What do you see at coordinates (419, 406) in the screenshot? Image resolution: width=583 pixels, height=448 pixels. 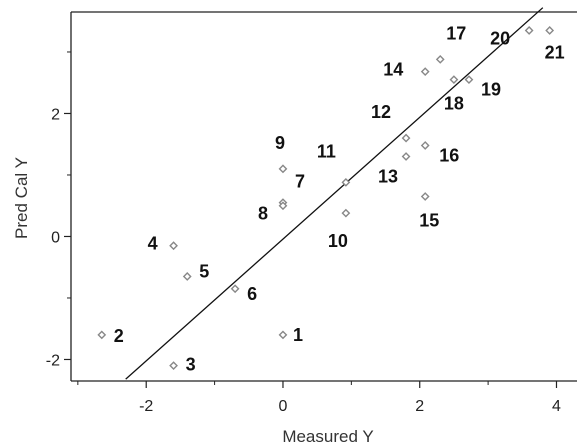 I see `x-tick-label: 2` at bounding box center [419, 406].